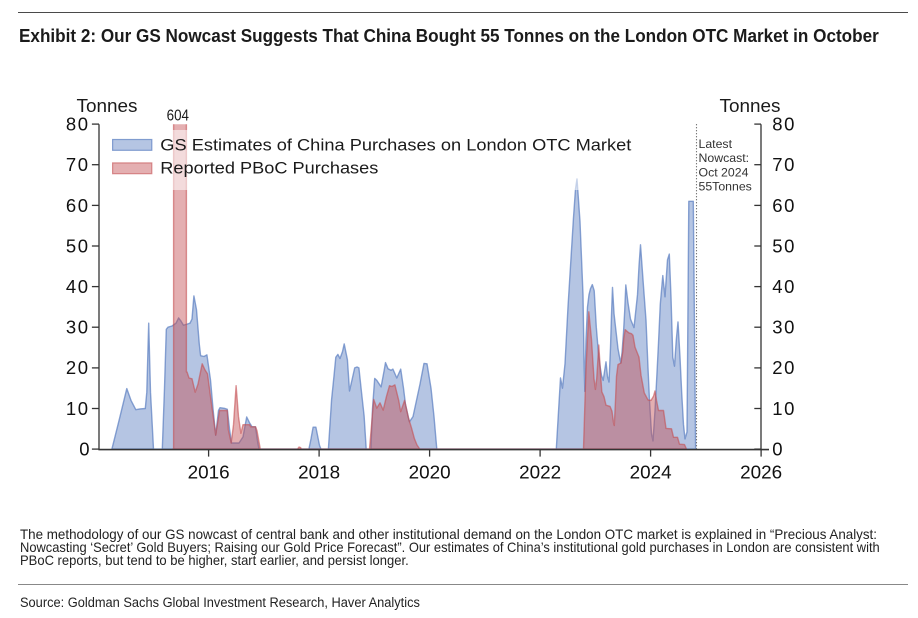 The height and width of the screenshot is (618, 918). What do you see at coordinates (725, 187) in the screenshot?
I see `svg-text: 55Tonnes` at bounding box center [725, 187].